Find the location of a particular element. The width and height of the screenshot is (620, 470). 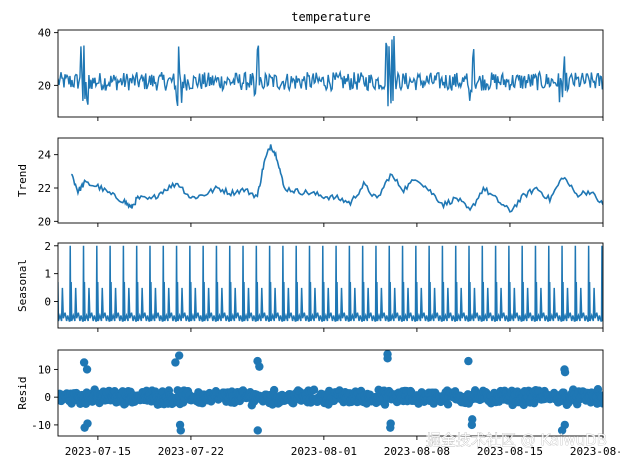

xtick-label: 2023-07-22 is located at coordinates (191, 451).